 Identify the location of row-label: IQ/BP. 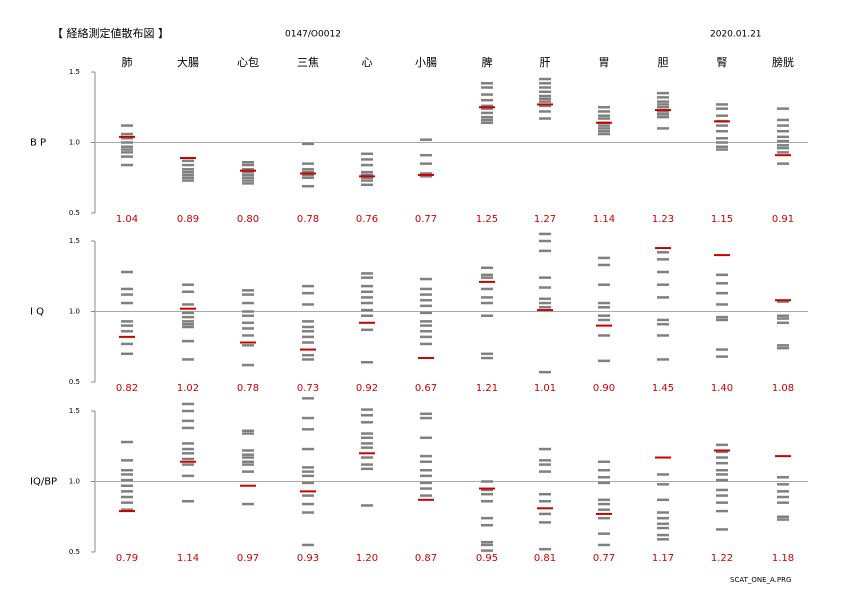
(43, 482).